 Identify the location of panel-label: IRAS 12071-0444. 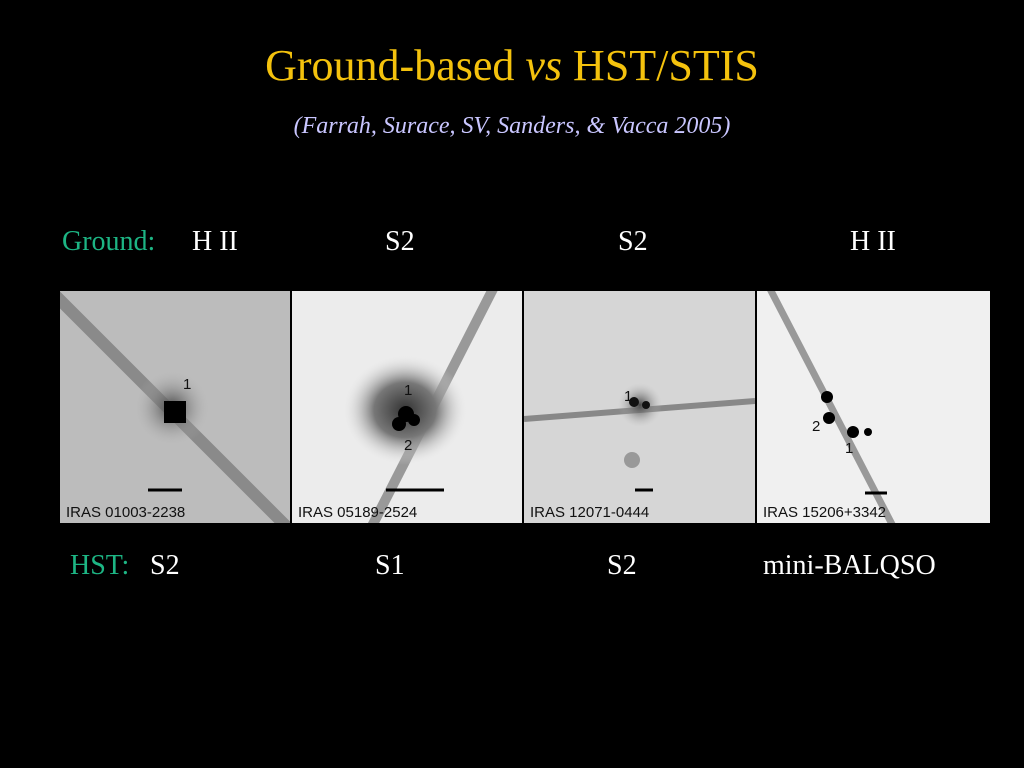
(589, 512).